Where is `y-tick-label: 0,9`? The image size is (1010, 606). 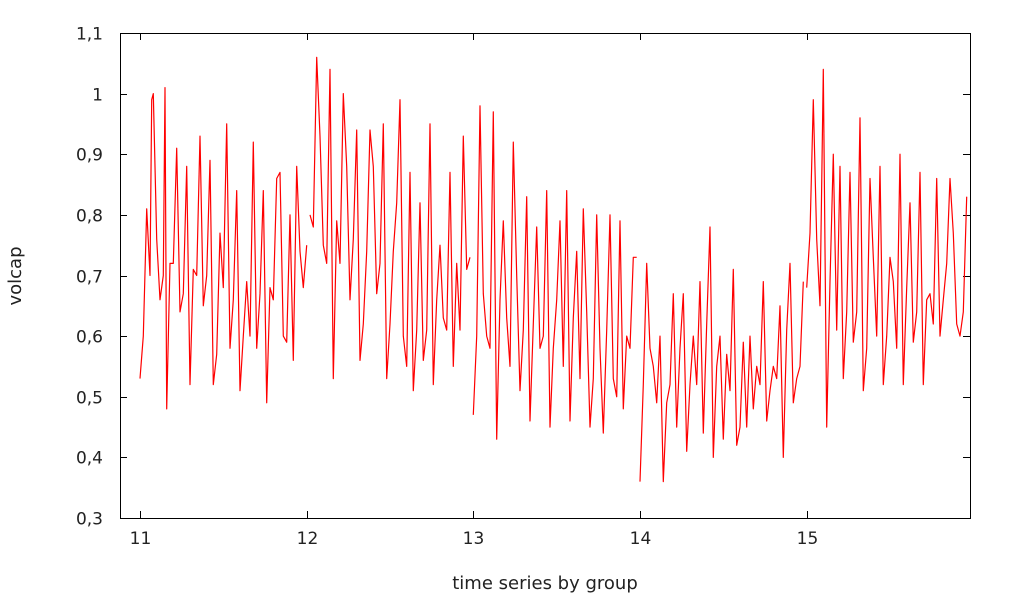 y-tick-label: 0,9 is located at coordinates (89, 156).